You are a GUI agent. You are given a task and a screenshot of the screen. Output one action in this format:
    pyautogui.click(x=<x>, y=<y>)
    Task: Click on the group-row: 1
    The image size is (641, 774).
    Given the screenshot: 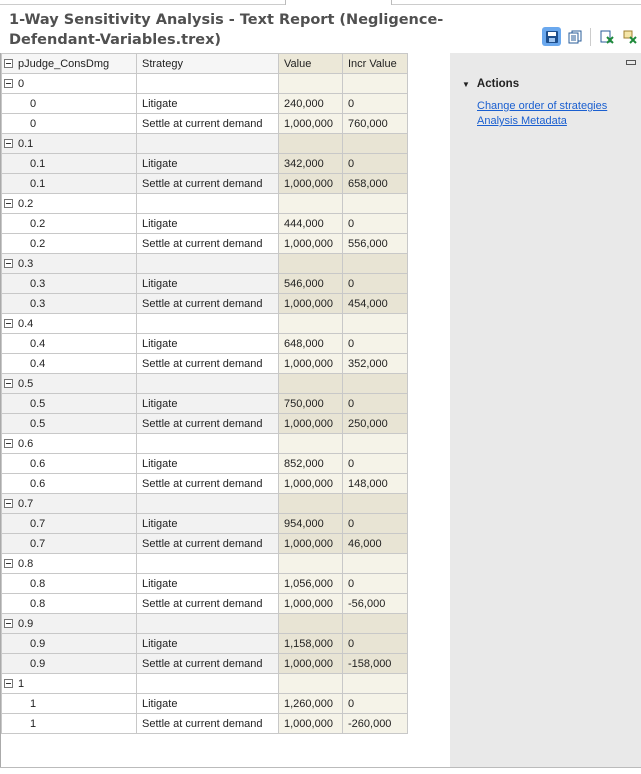 What is the action you would take?
    pyautogui.click(x=204, y=683)
    